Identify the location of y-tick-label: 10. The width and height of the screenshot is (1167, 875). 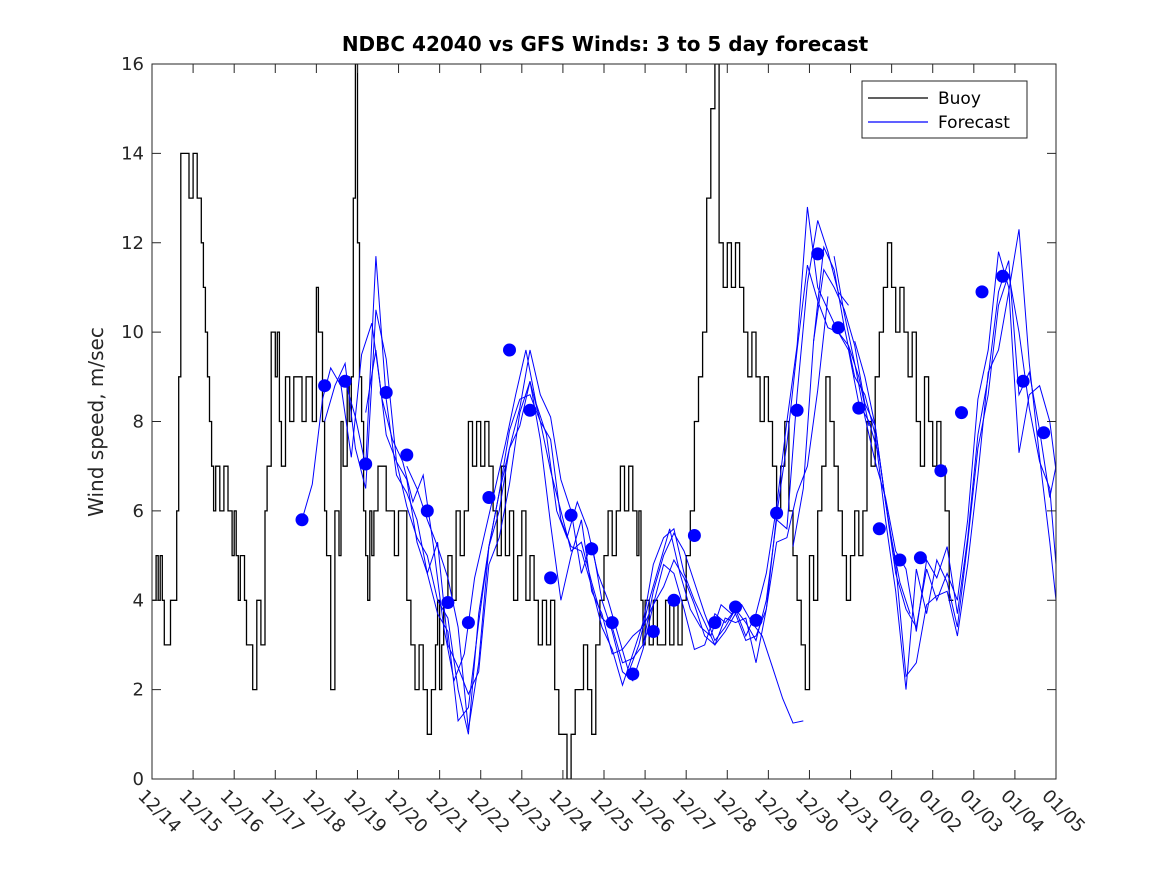
(132, 332).